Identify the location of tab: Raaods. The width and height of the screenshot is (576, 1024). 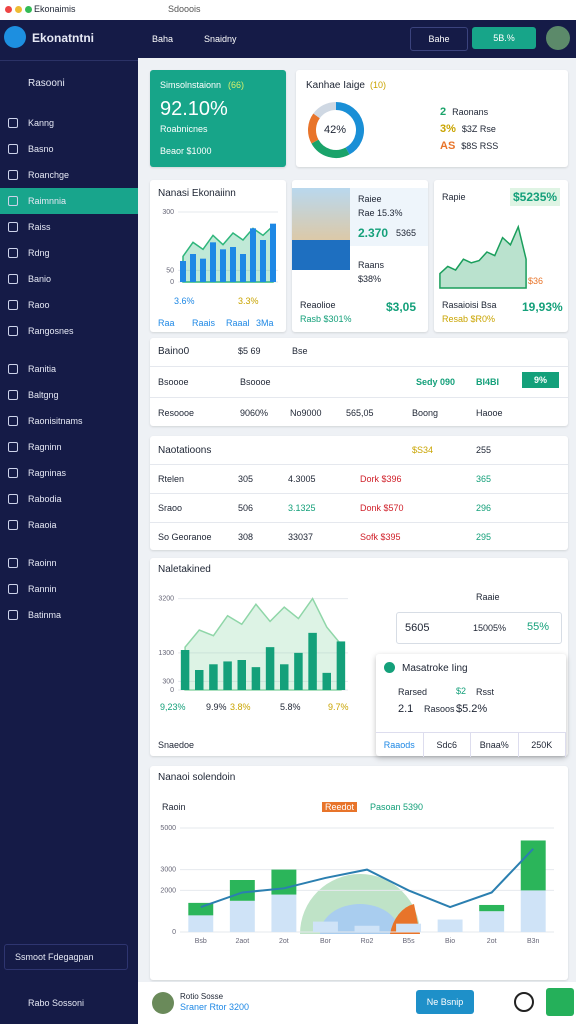
(400, 745).